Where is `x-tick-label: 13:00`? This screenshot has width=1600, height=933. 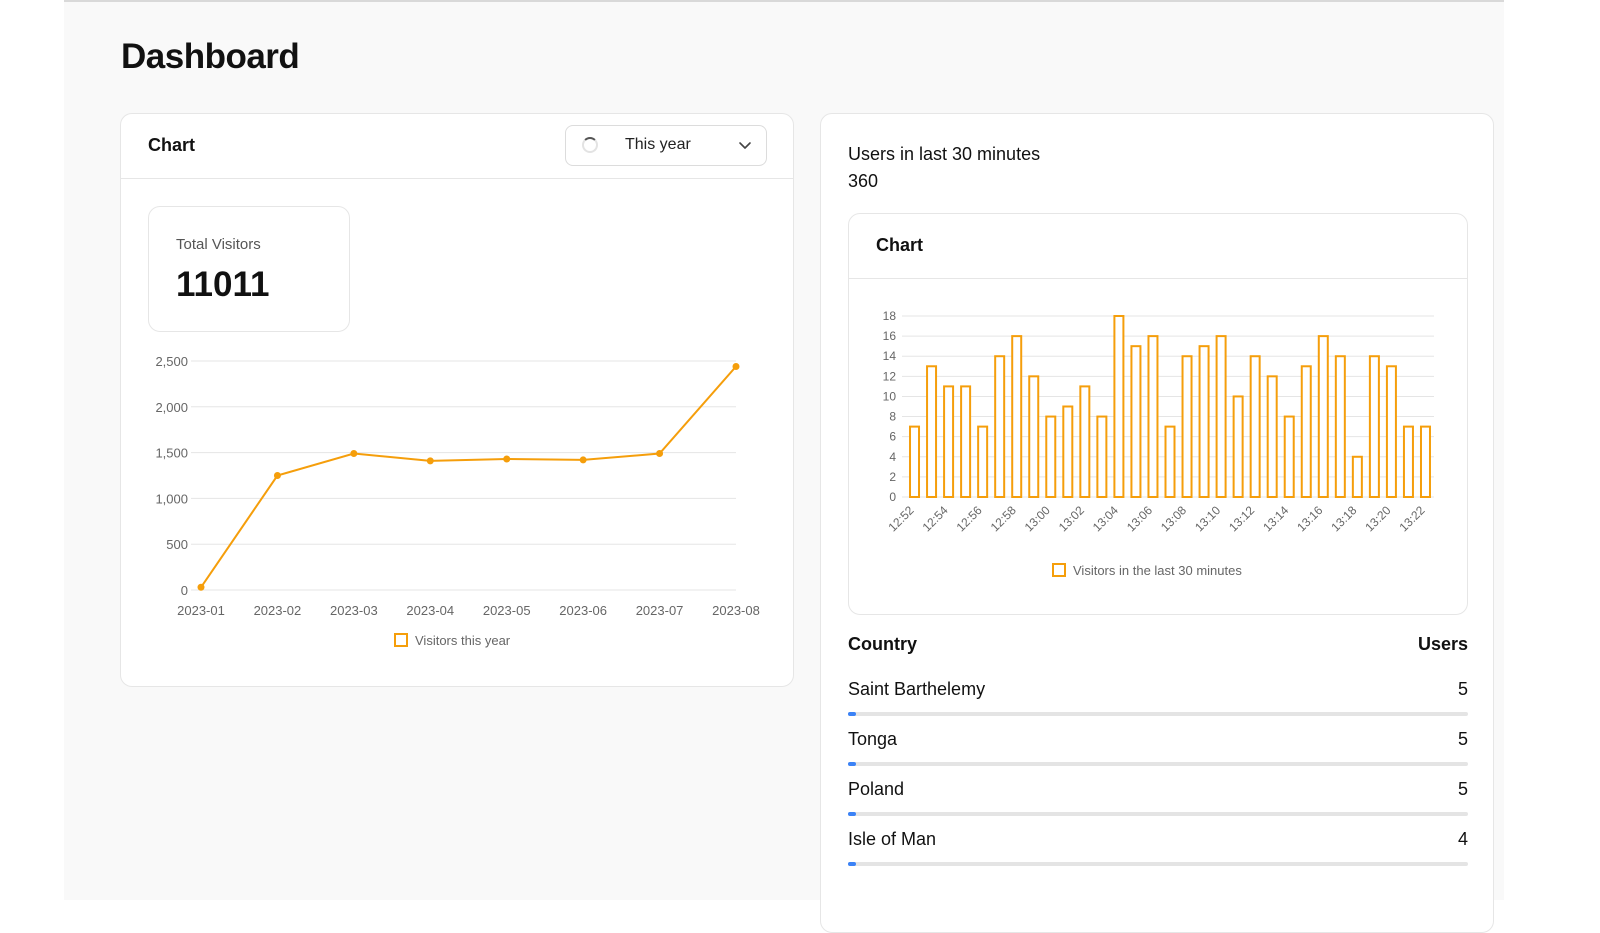
x-tick-label: 13:00 is located at coordinates (1037, 518).